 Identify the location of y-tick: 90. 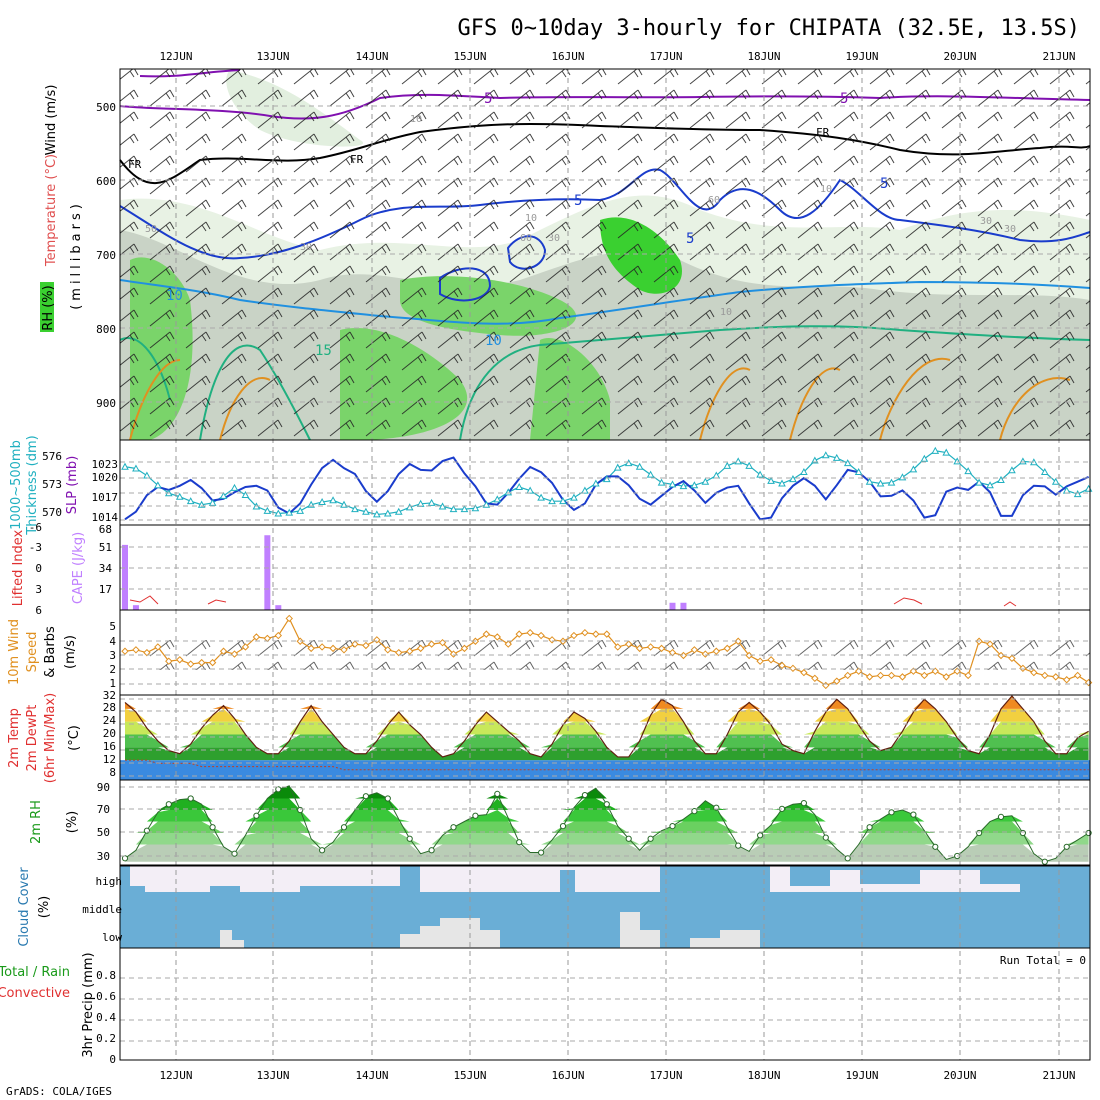
(103, 787).